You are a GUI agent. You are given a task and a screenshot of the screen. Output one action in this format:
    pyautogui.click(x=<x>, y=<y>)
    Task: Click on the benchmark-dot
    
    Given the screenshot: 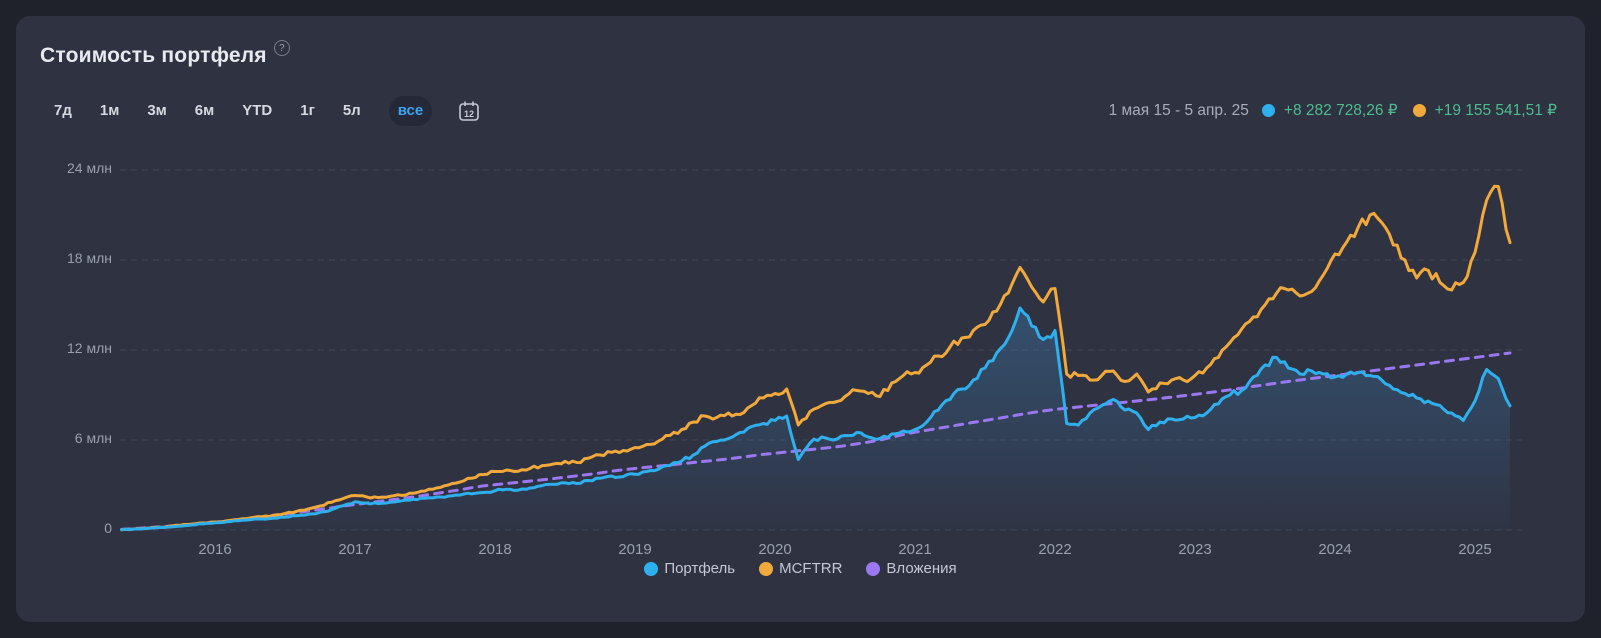 What is the action you would take?
    pyautogui.click(x=1419, y=110)
    